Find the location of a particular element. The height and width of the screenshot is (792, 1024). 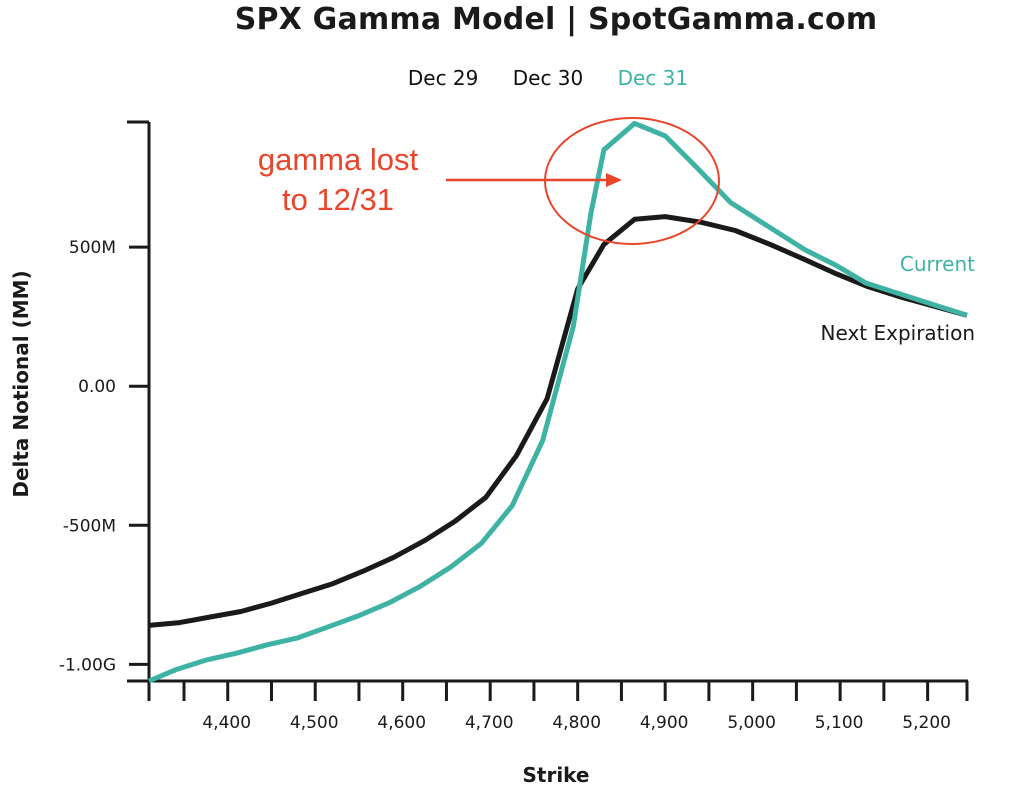

x-axis-title: Strike is located at coordinates (555, 775).